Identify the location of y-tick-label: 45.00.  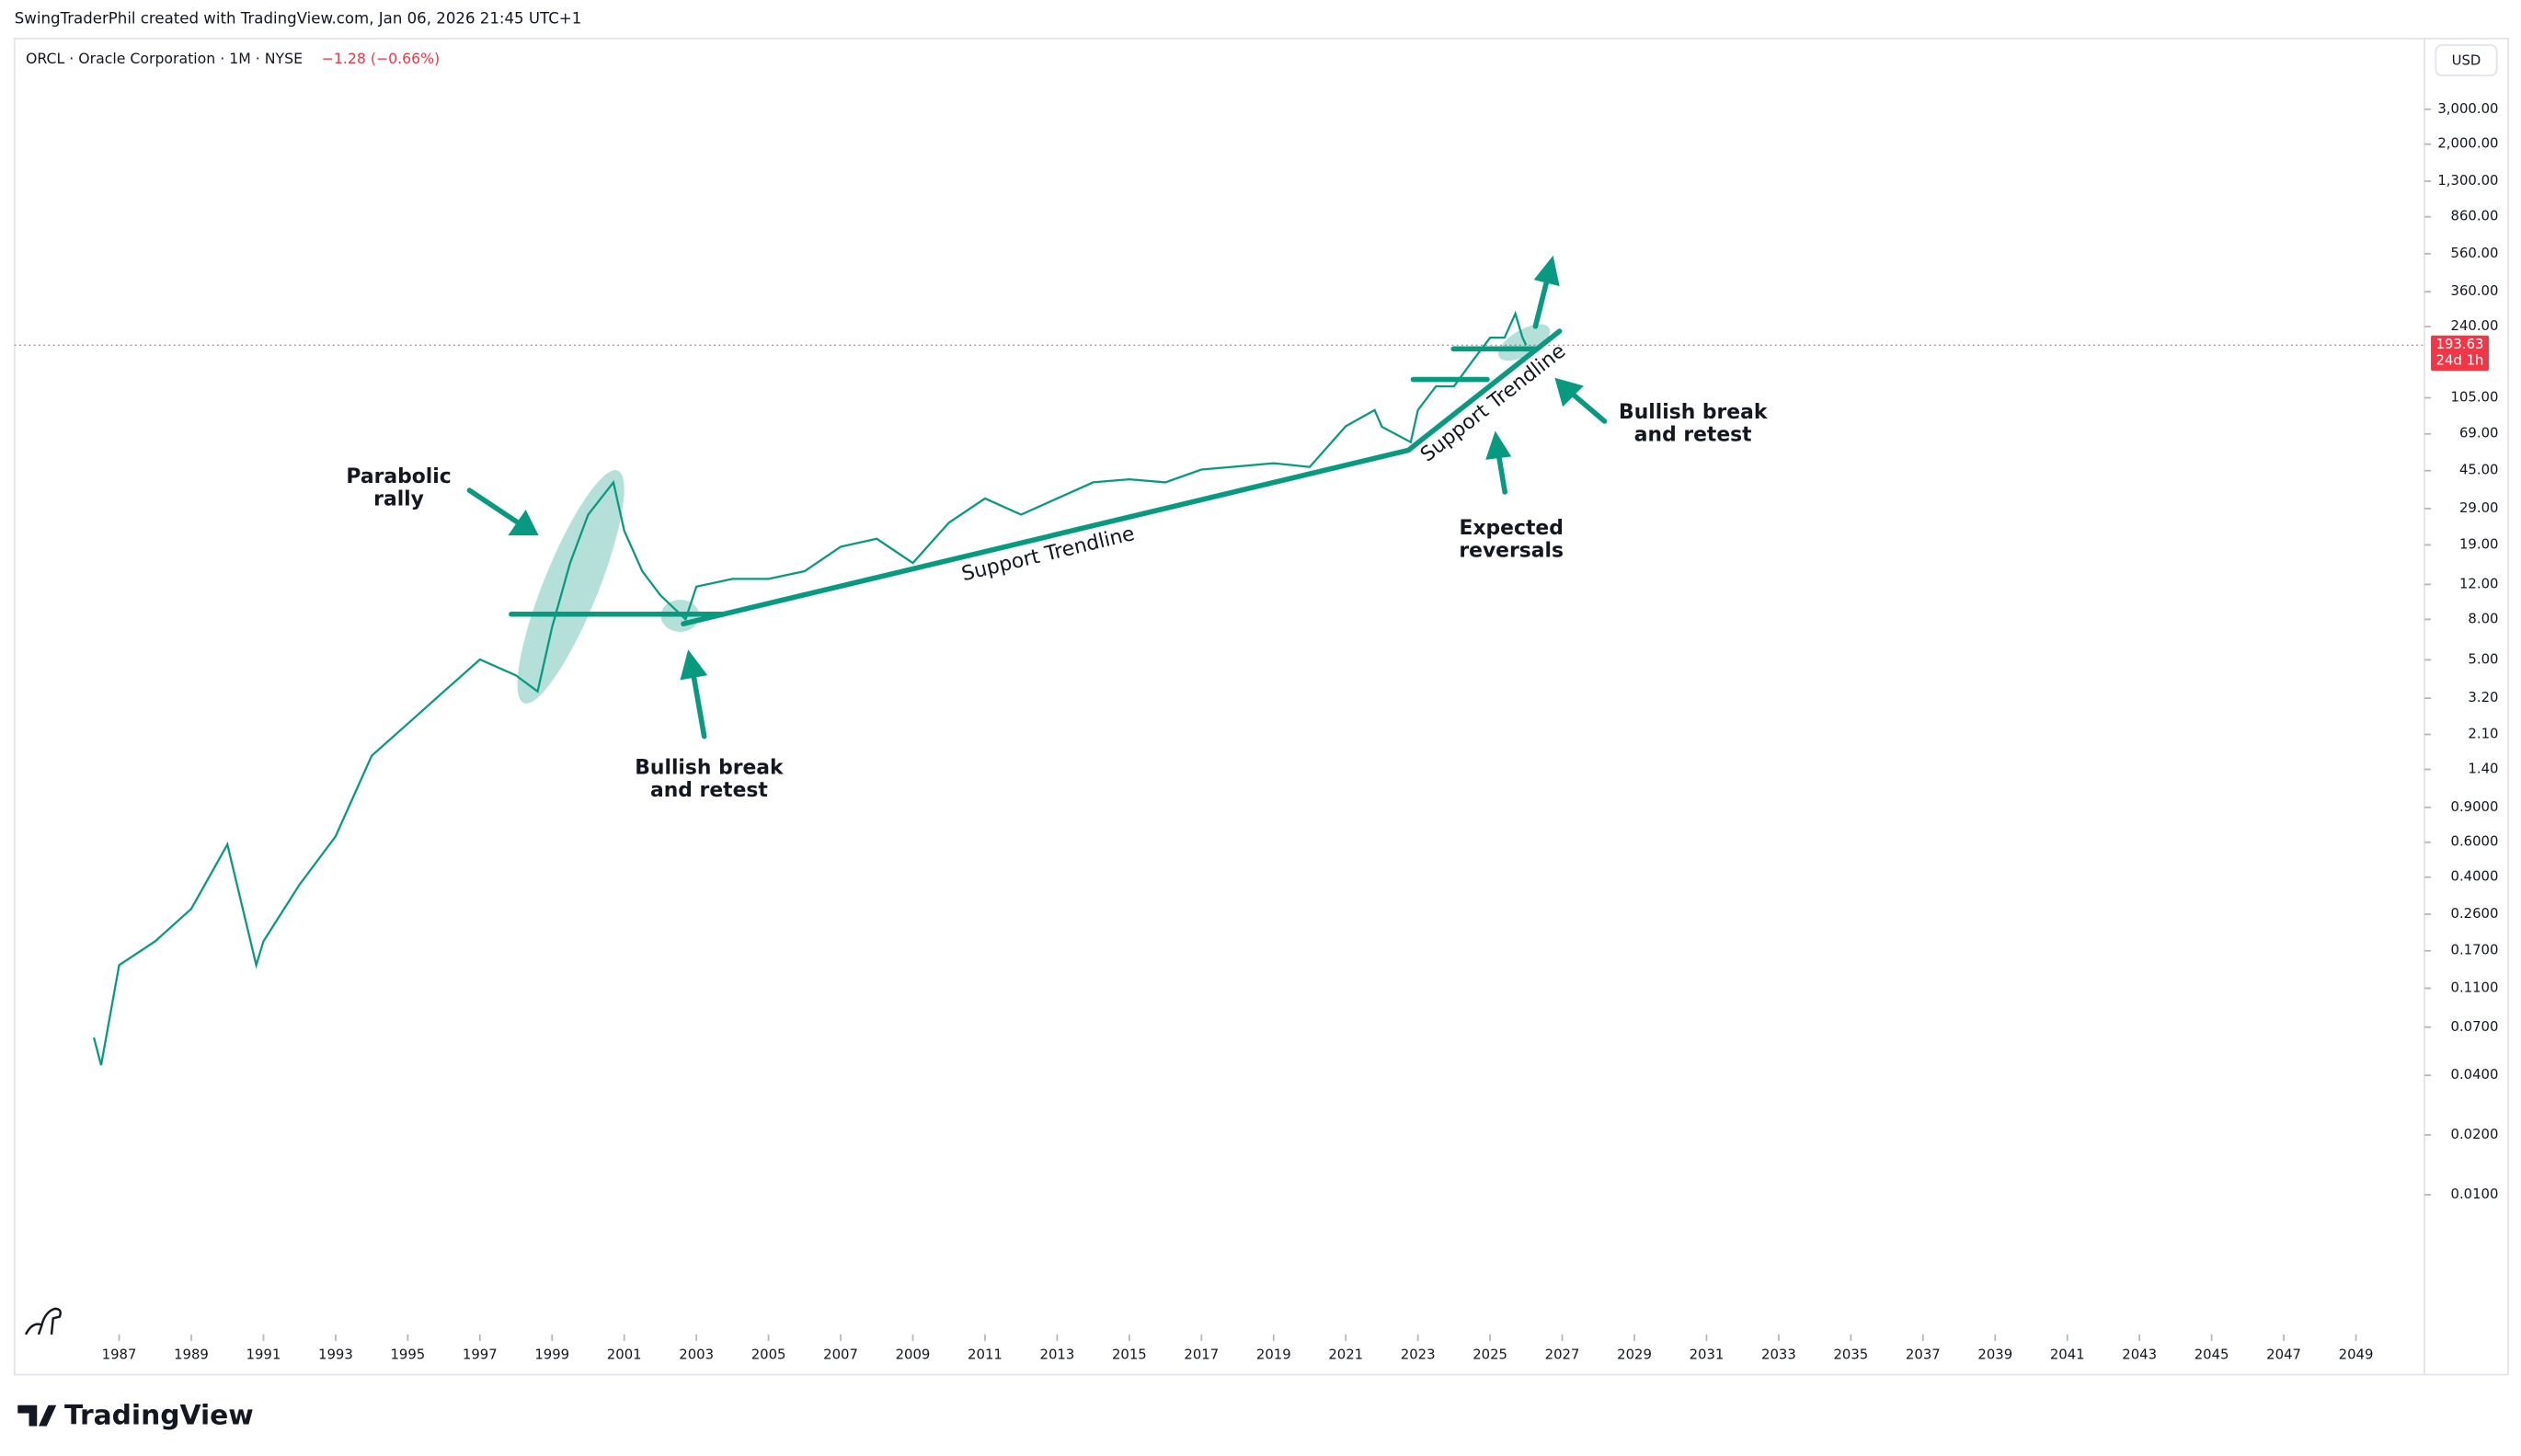
(2479, 470).